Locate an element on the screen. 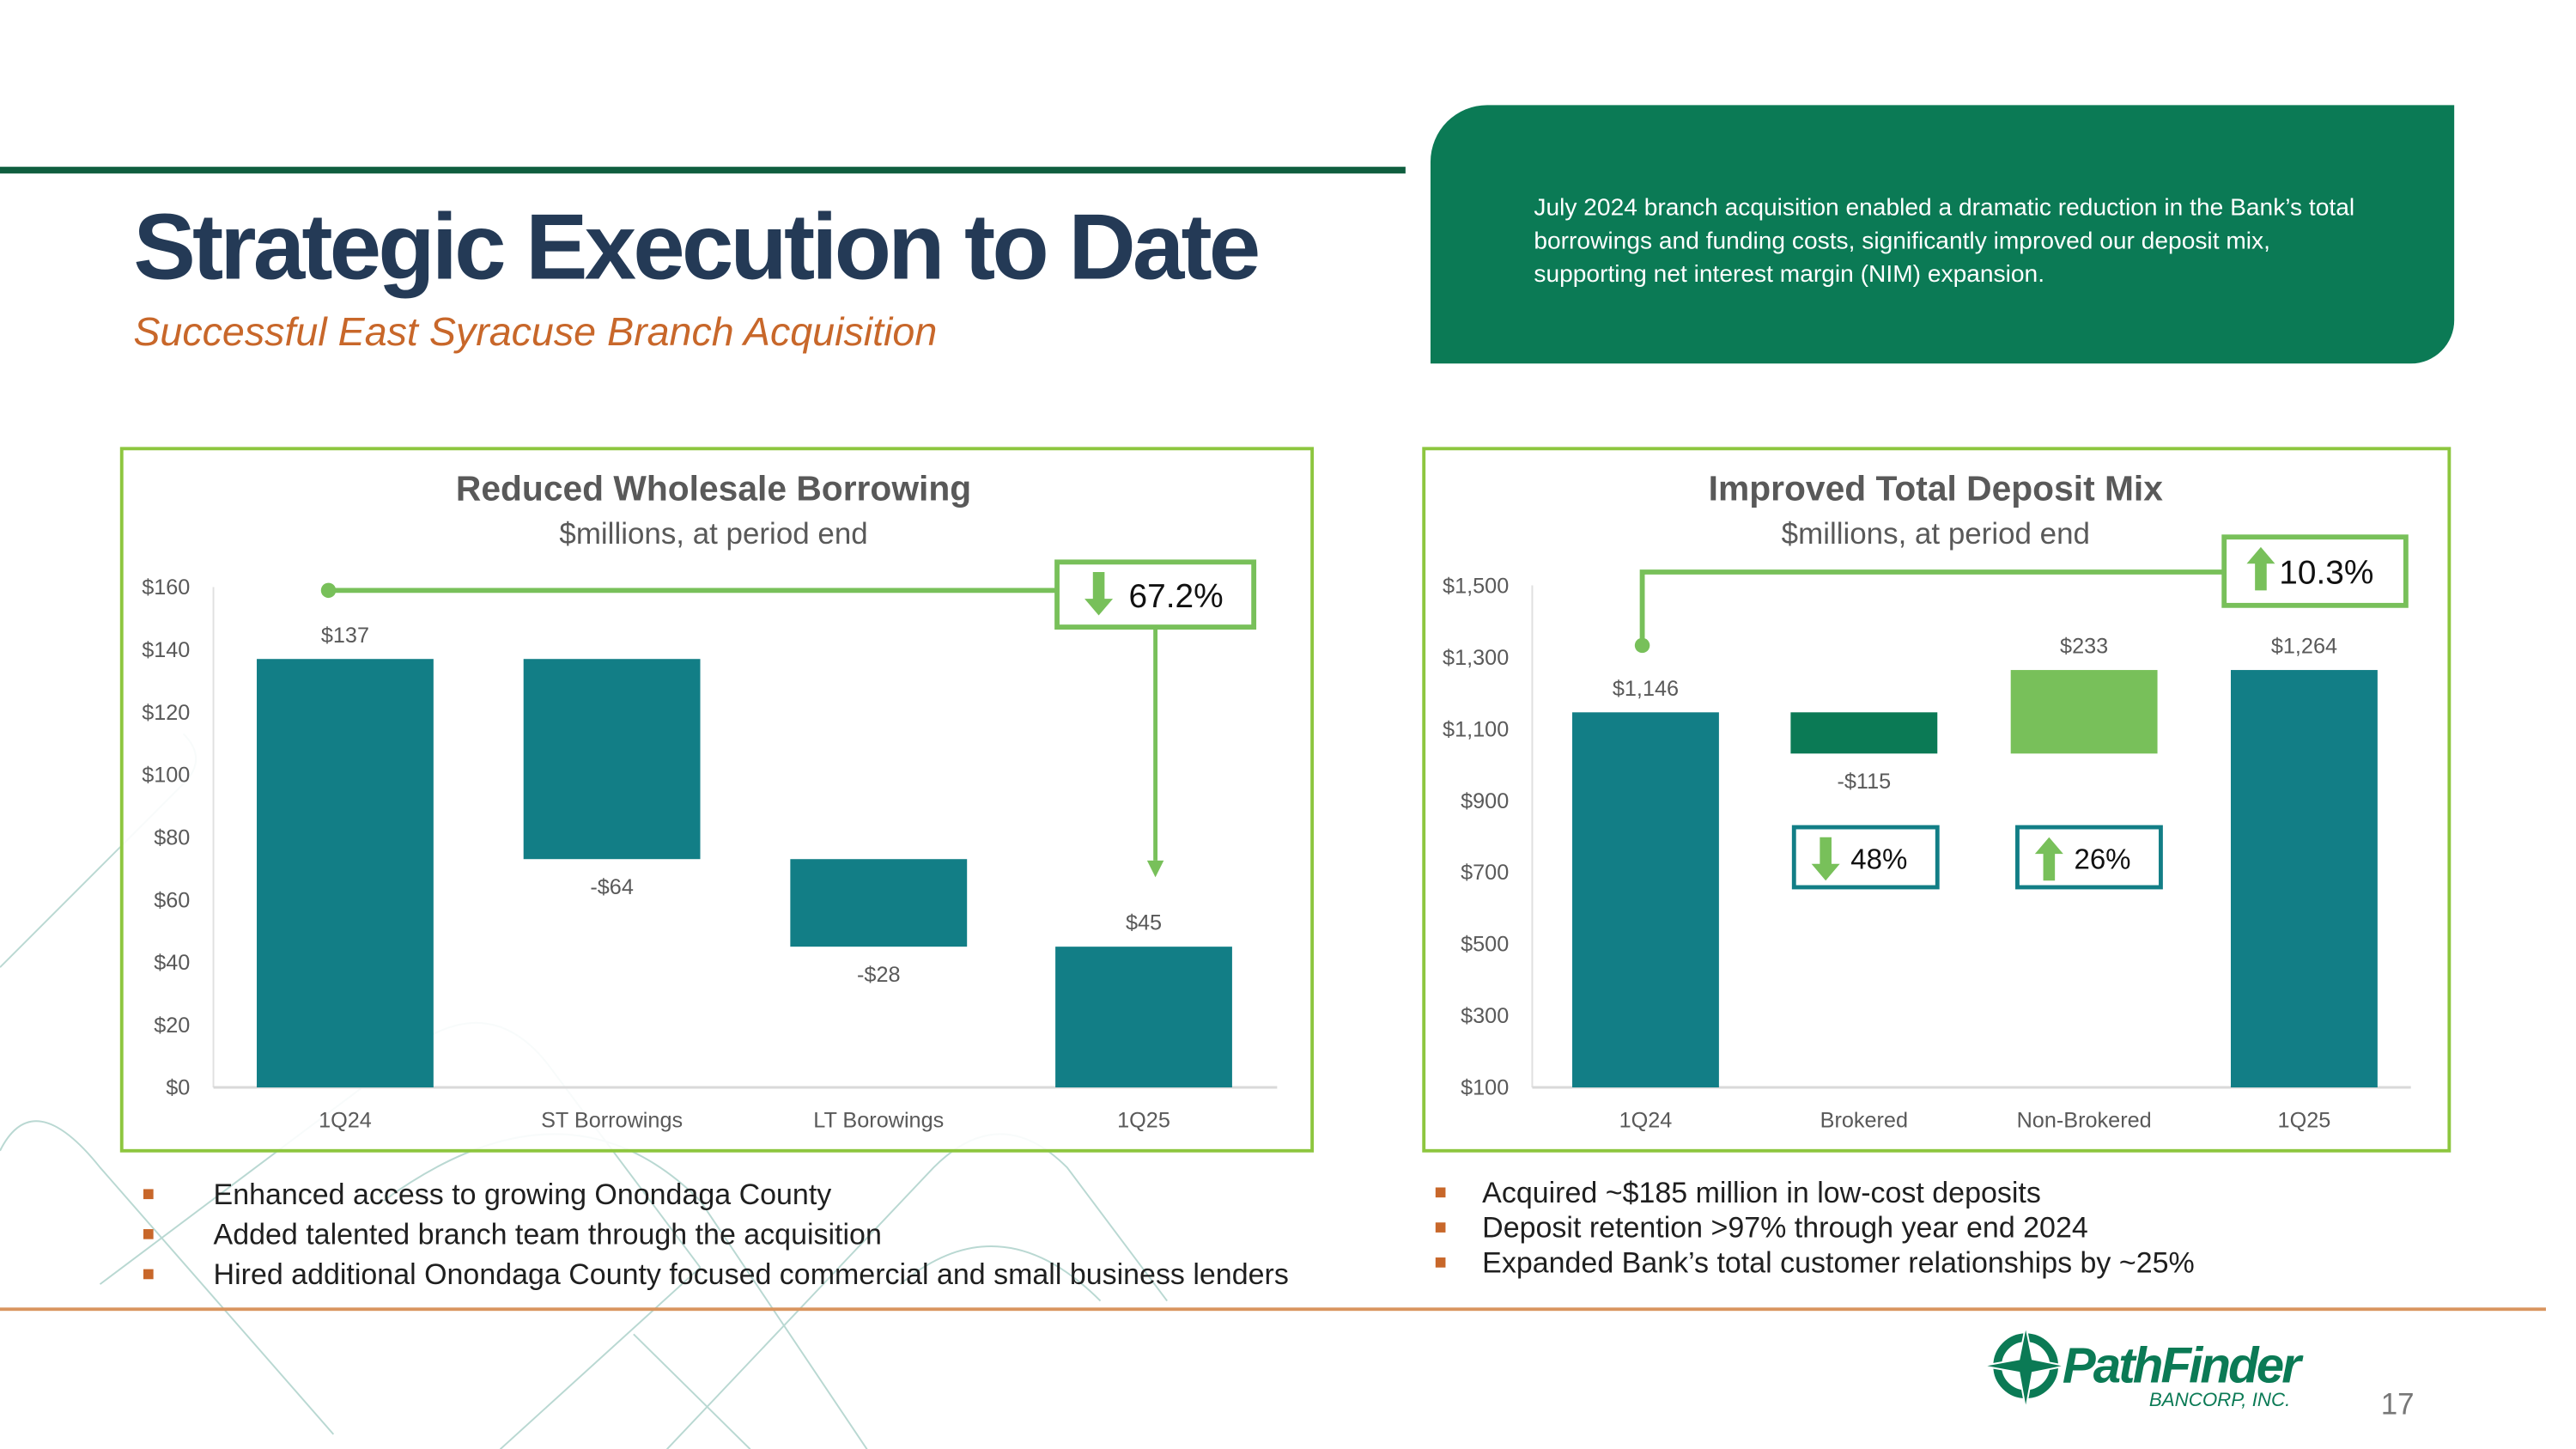 The width and height of the screenshot is (2576, 1449). bar-non-brokered is located at coordinates (2084, 712).